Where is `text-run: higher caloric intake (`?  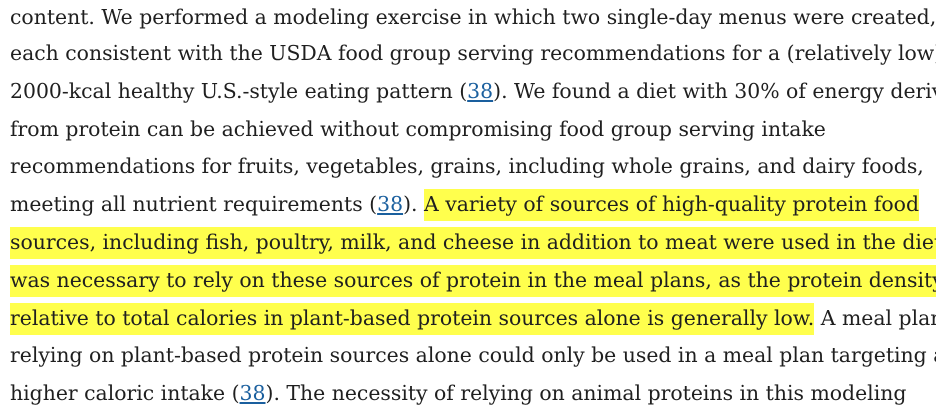 text-run: higher caloric intake ( is located at coordinates (125, 393).